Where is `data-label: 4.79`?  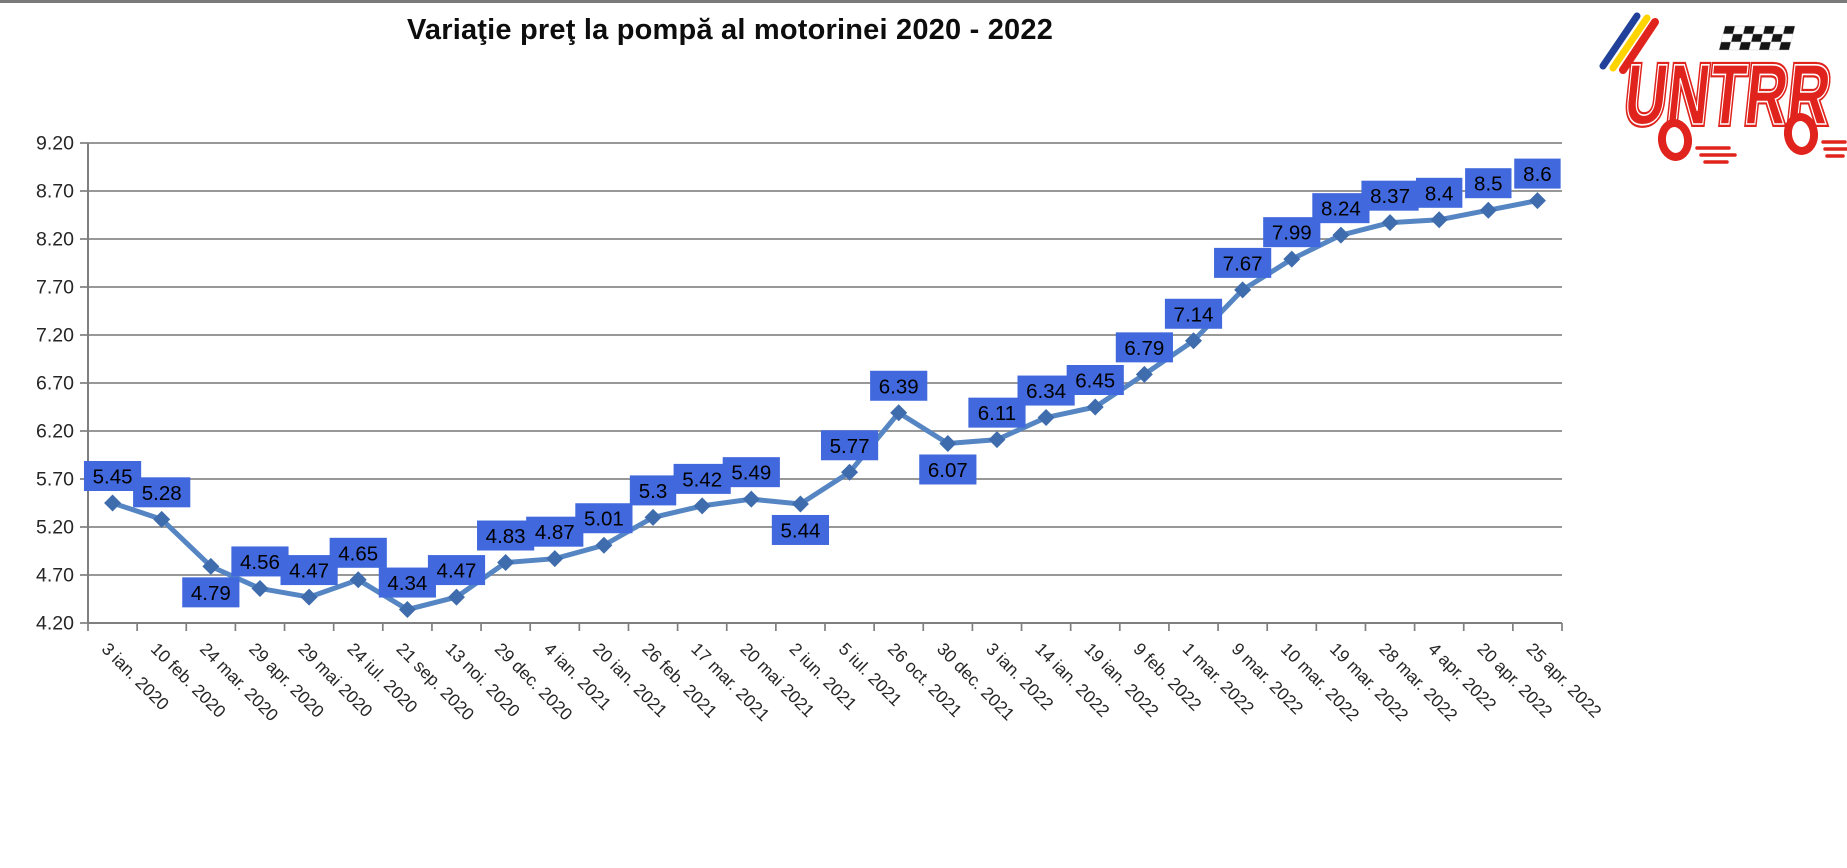 data-label: 4.79 is located at coordinates (211, 593).